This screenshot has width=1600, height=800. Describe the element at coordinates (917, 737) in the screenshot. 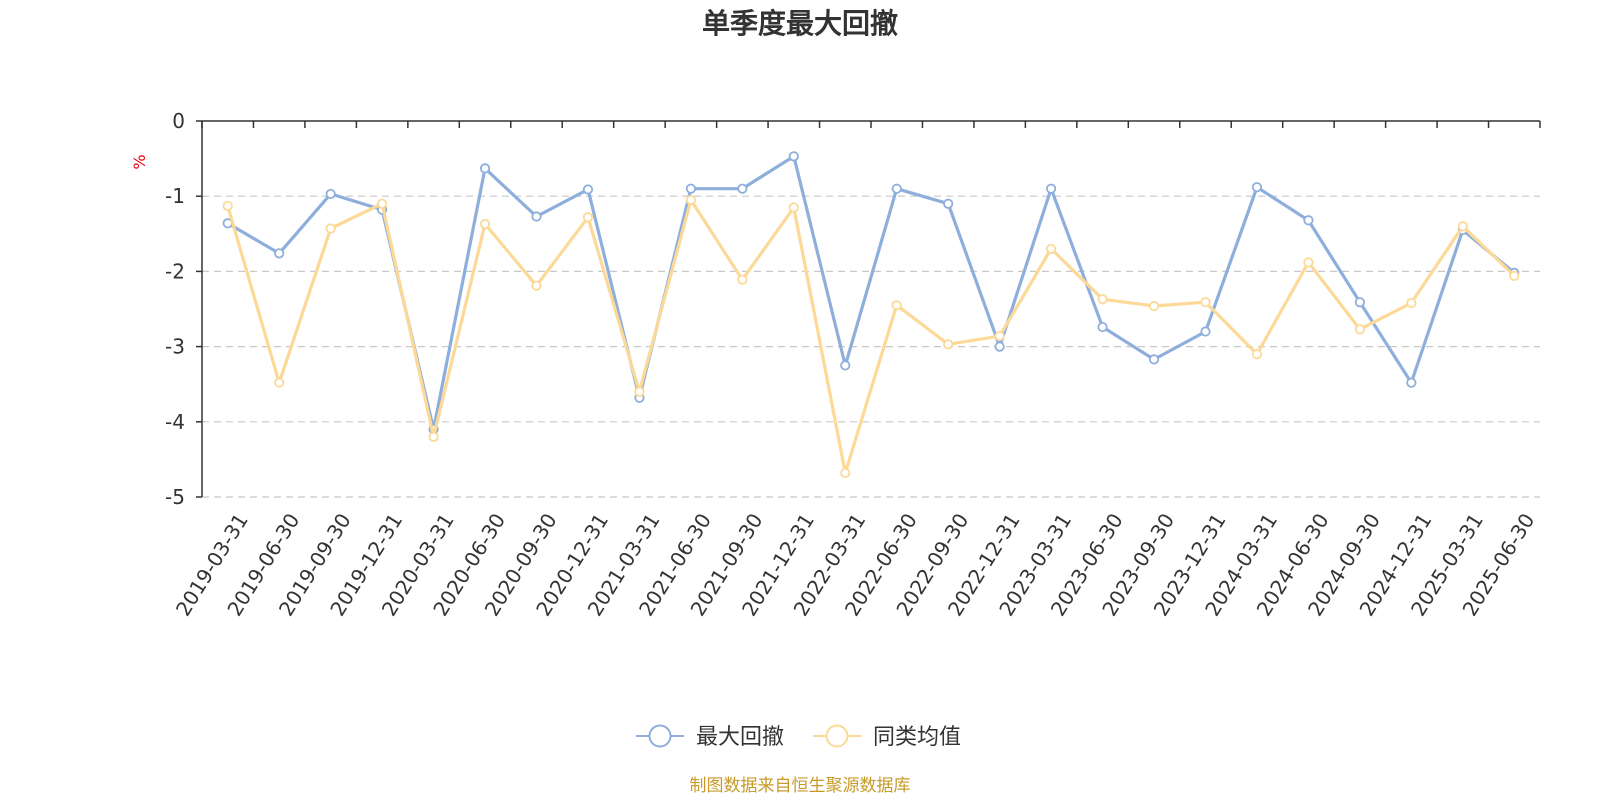

I see `legend-label: 同类均值` at that location.